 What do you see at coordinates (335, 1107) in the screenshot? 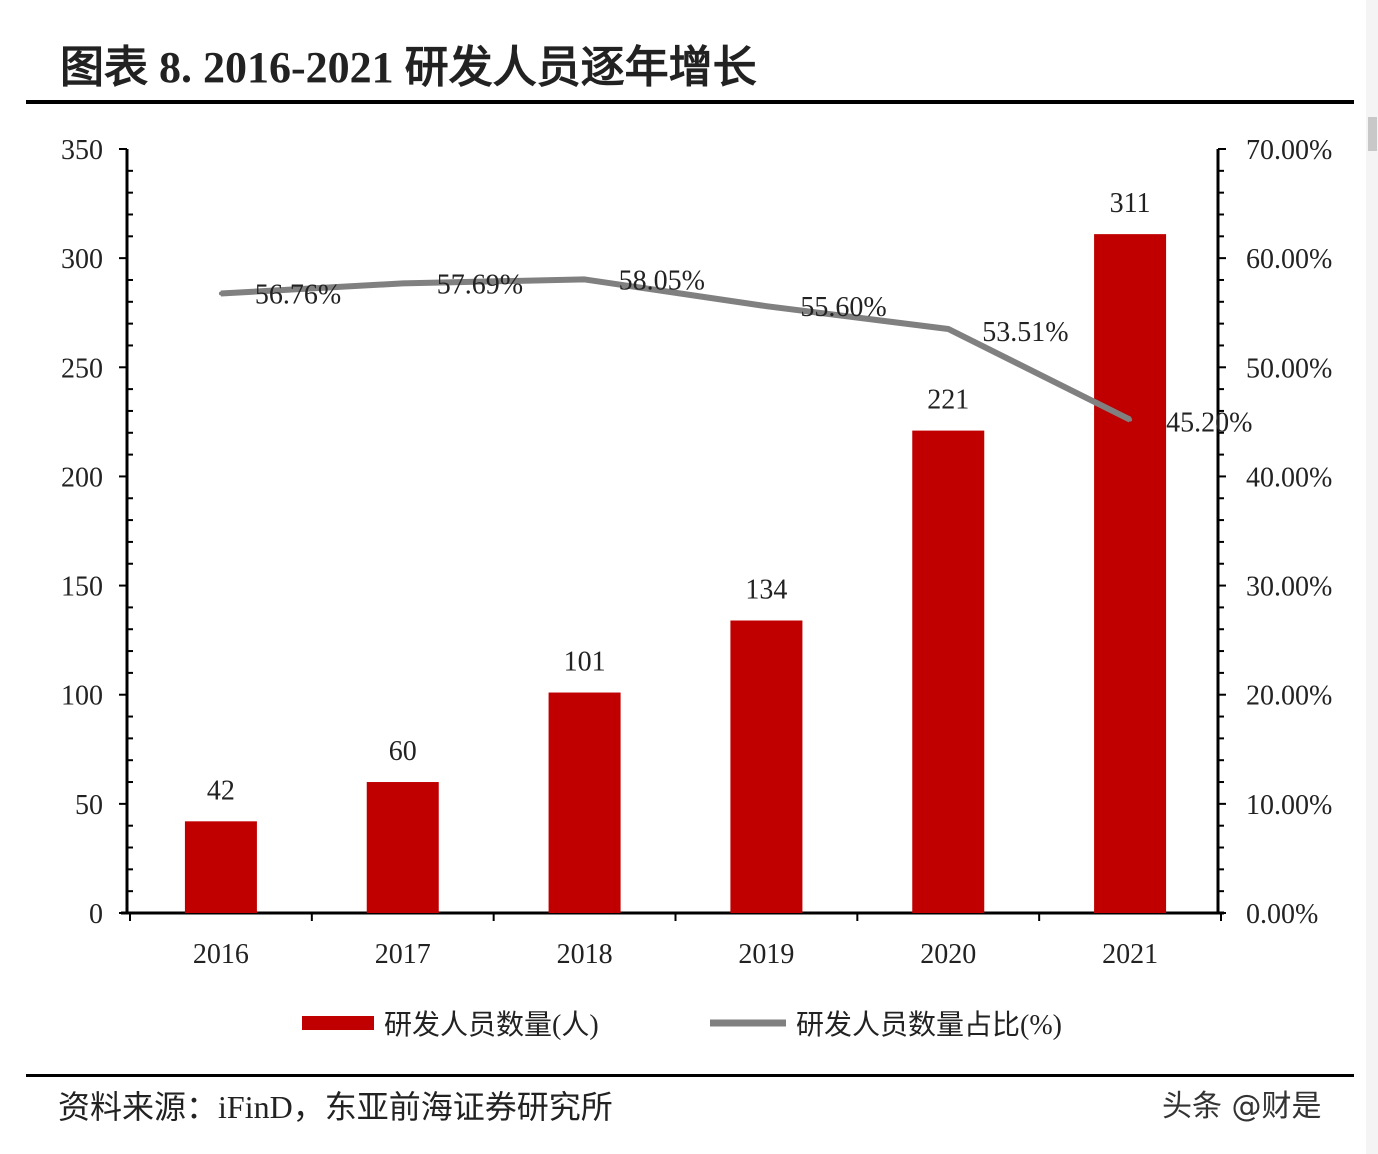
I see `source-note: 资料来源：iFinD，东亚前海证券研究所` at bounding box center [335, 1107].